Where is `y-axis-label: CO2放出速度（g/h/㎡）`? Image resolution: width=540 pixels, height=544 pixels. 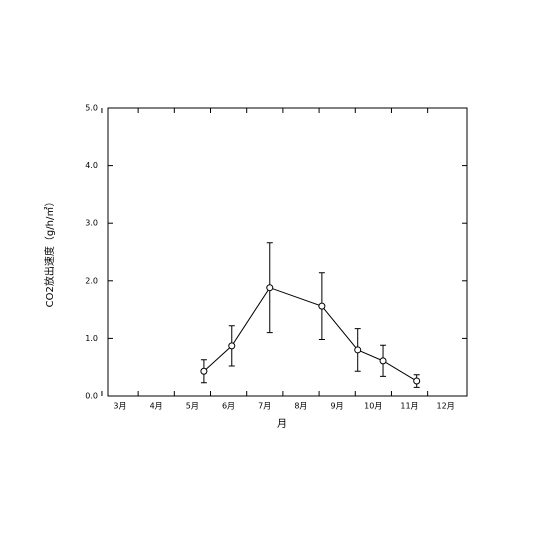 y-axis-label: CO2放出速度（g/h/㎡） is located at coordinates (49, 252).